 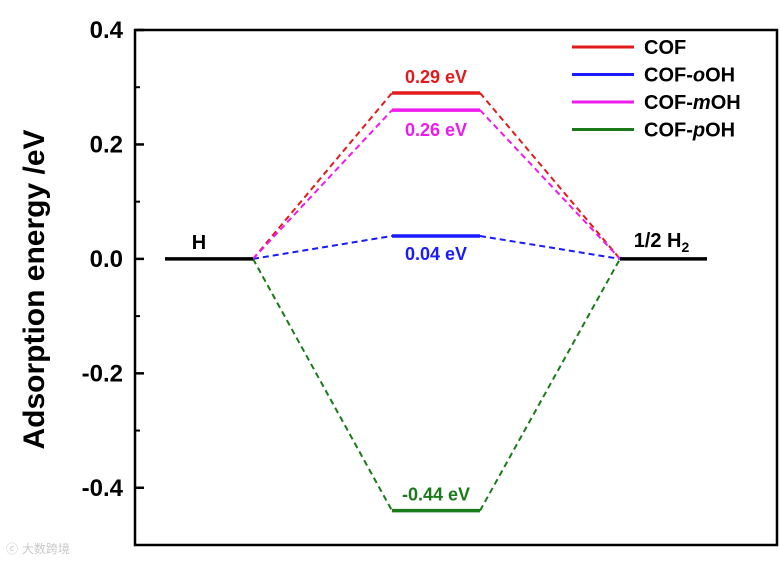 I want to click on energy-value-label: 0.26 eV, so click(x=436, y=130).